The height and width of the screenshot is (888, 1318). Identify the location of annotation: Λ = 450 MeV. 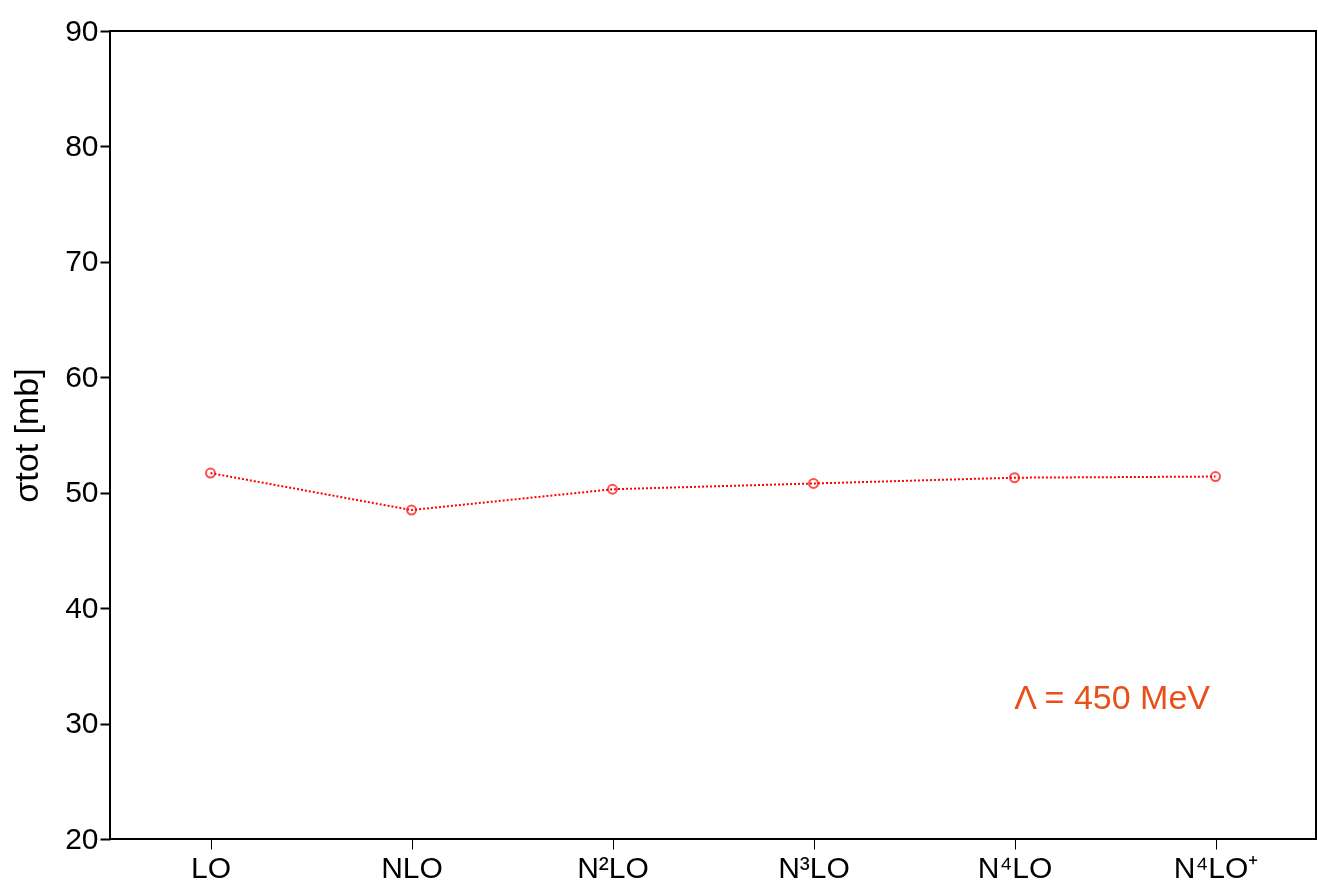
(1112, 697).